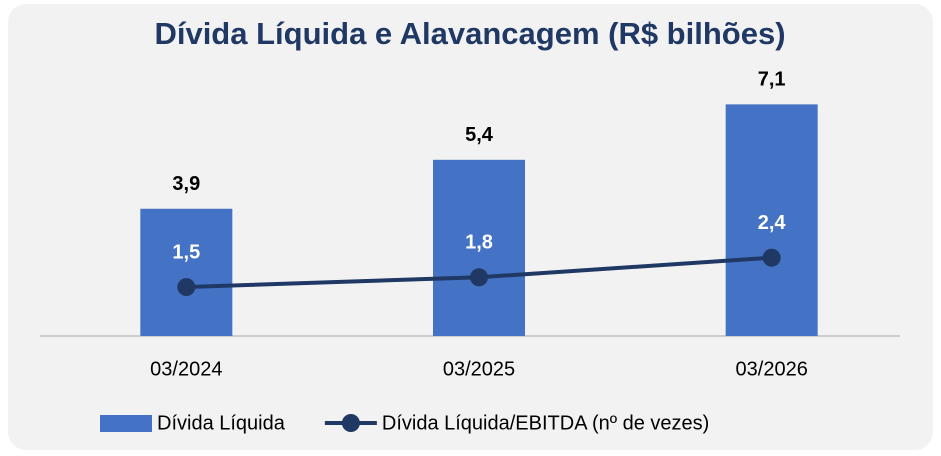 This screenshot has width=941, height=456. What do you see at coordinates (772, 80) in the screenshot?
I see `bar-value-label: 7,1` at bounding box center [772, 80].